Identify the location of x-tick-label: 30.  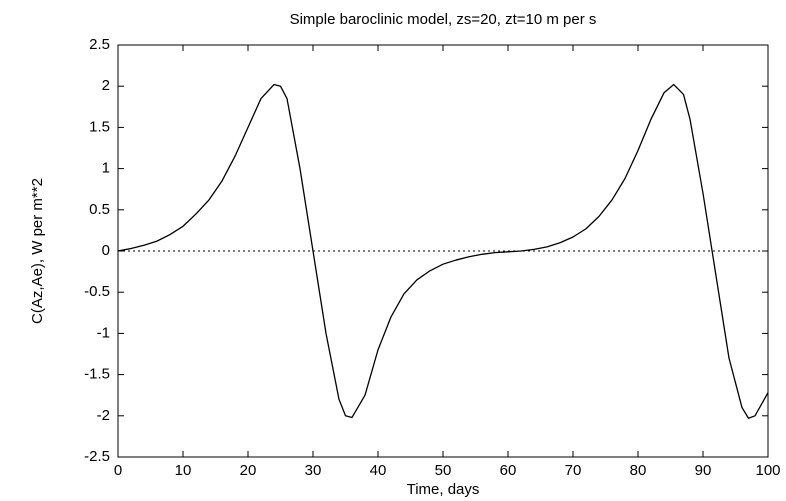
(313, 470).